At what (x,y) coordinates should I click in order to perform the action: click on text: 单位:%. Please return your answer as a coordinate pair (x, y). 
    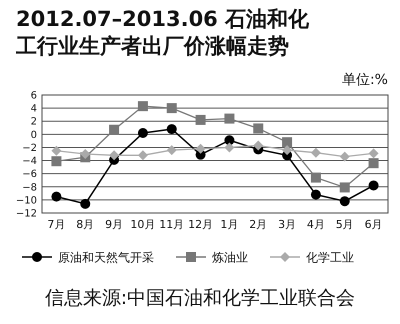
    Looking at the image, I should click on (365, 80).